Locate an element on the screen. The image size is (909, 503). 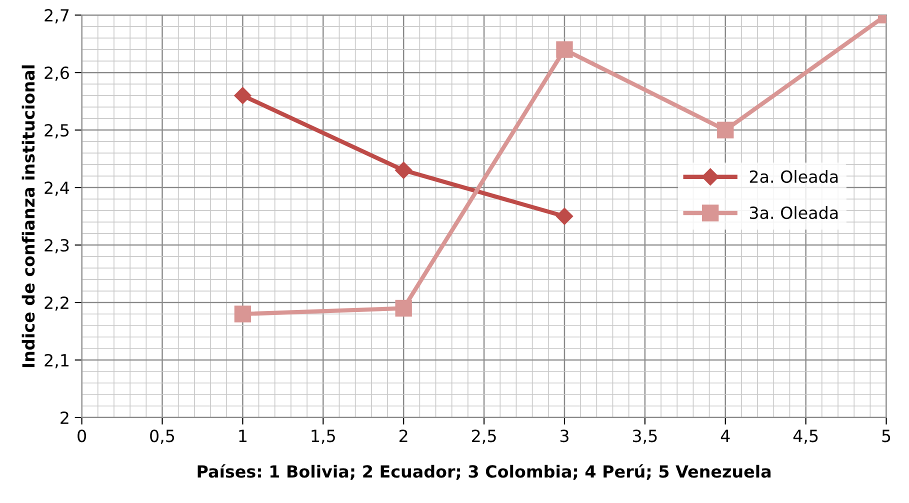
y-tick-label: 2,1 is located at coordinates (56, 361).